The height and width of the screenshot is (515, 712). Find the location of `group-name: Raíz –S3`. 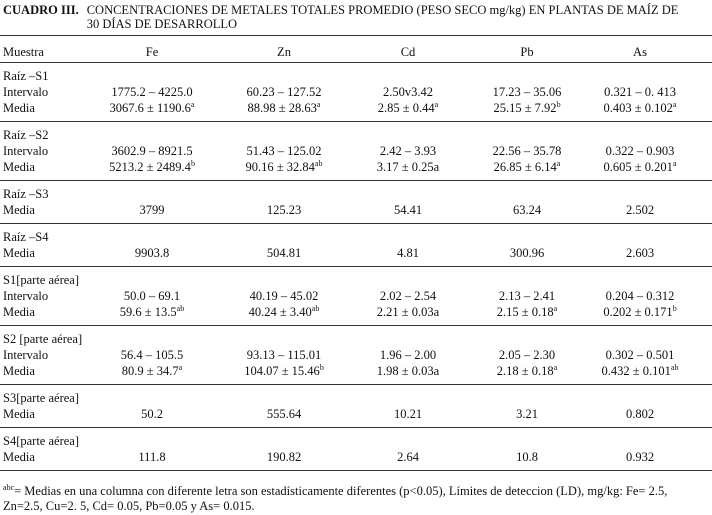

group-name: Raíz –S3 is located at coordinates (26, 194).